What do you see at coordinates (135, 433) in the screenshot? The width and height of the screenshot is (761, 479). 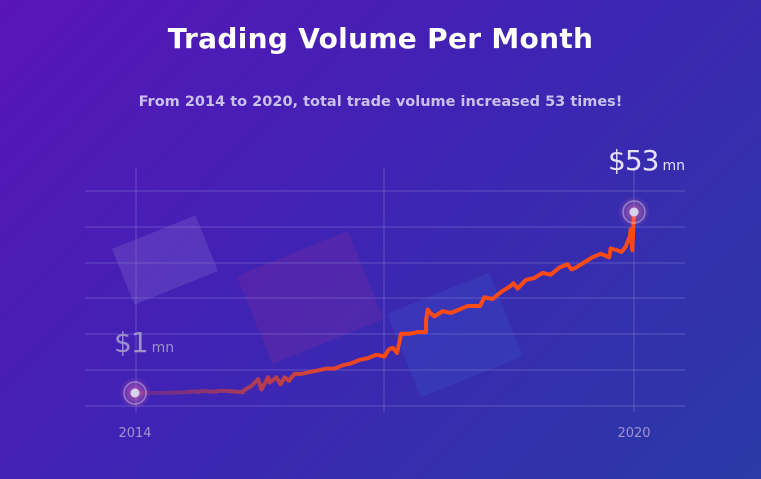 I see `x-tick-label-start: 2014` at bounding box center [135, 433].